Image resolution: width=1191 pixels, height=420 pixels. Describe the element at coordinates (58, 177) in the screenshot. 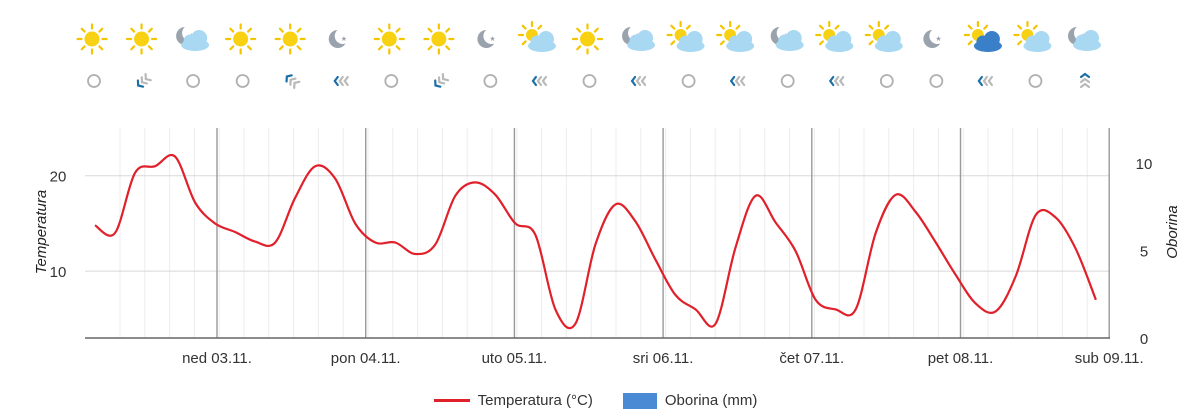

I see `y-left-tick-label: 20` at that location.